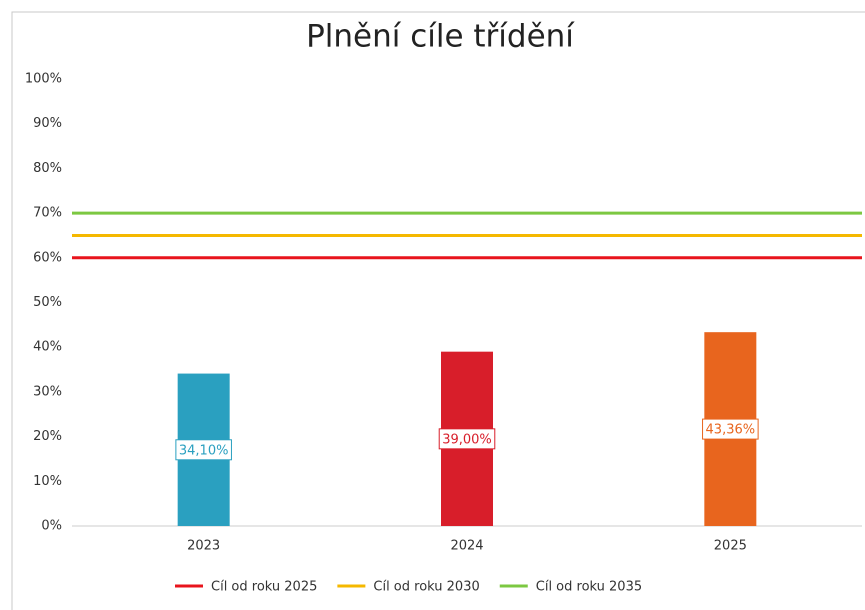  What do you see at coordinates (47, 213) in the screenshot?
I see `y-tick-label: 70%` at bounding box center [47, 213].